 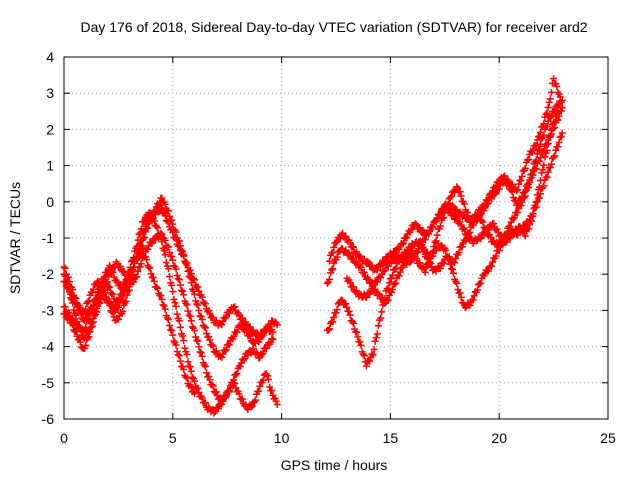 I want to click on x-tick-label: 10, so click(x=282, y=438).